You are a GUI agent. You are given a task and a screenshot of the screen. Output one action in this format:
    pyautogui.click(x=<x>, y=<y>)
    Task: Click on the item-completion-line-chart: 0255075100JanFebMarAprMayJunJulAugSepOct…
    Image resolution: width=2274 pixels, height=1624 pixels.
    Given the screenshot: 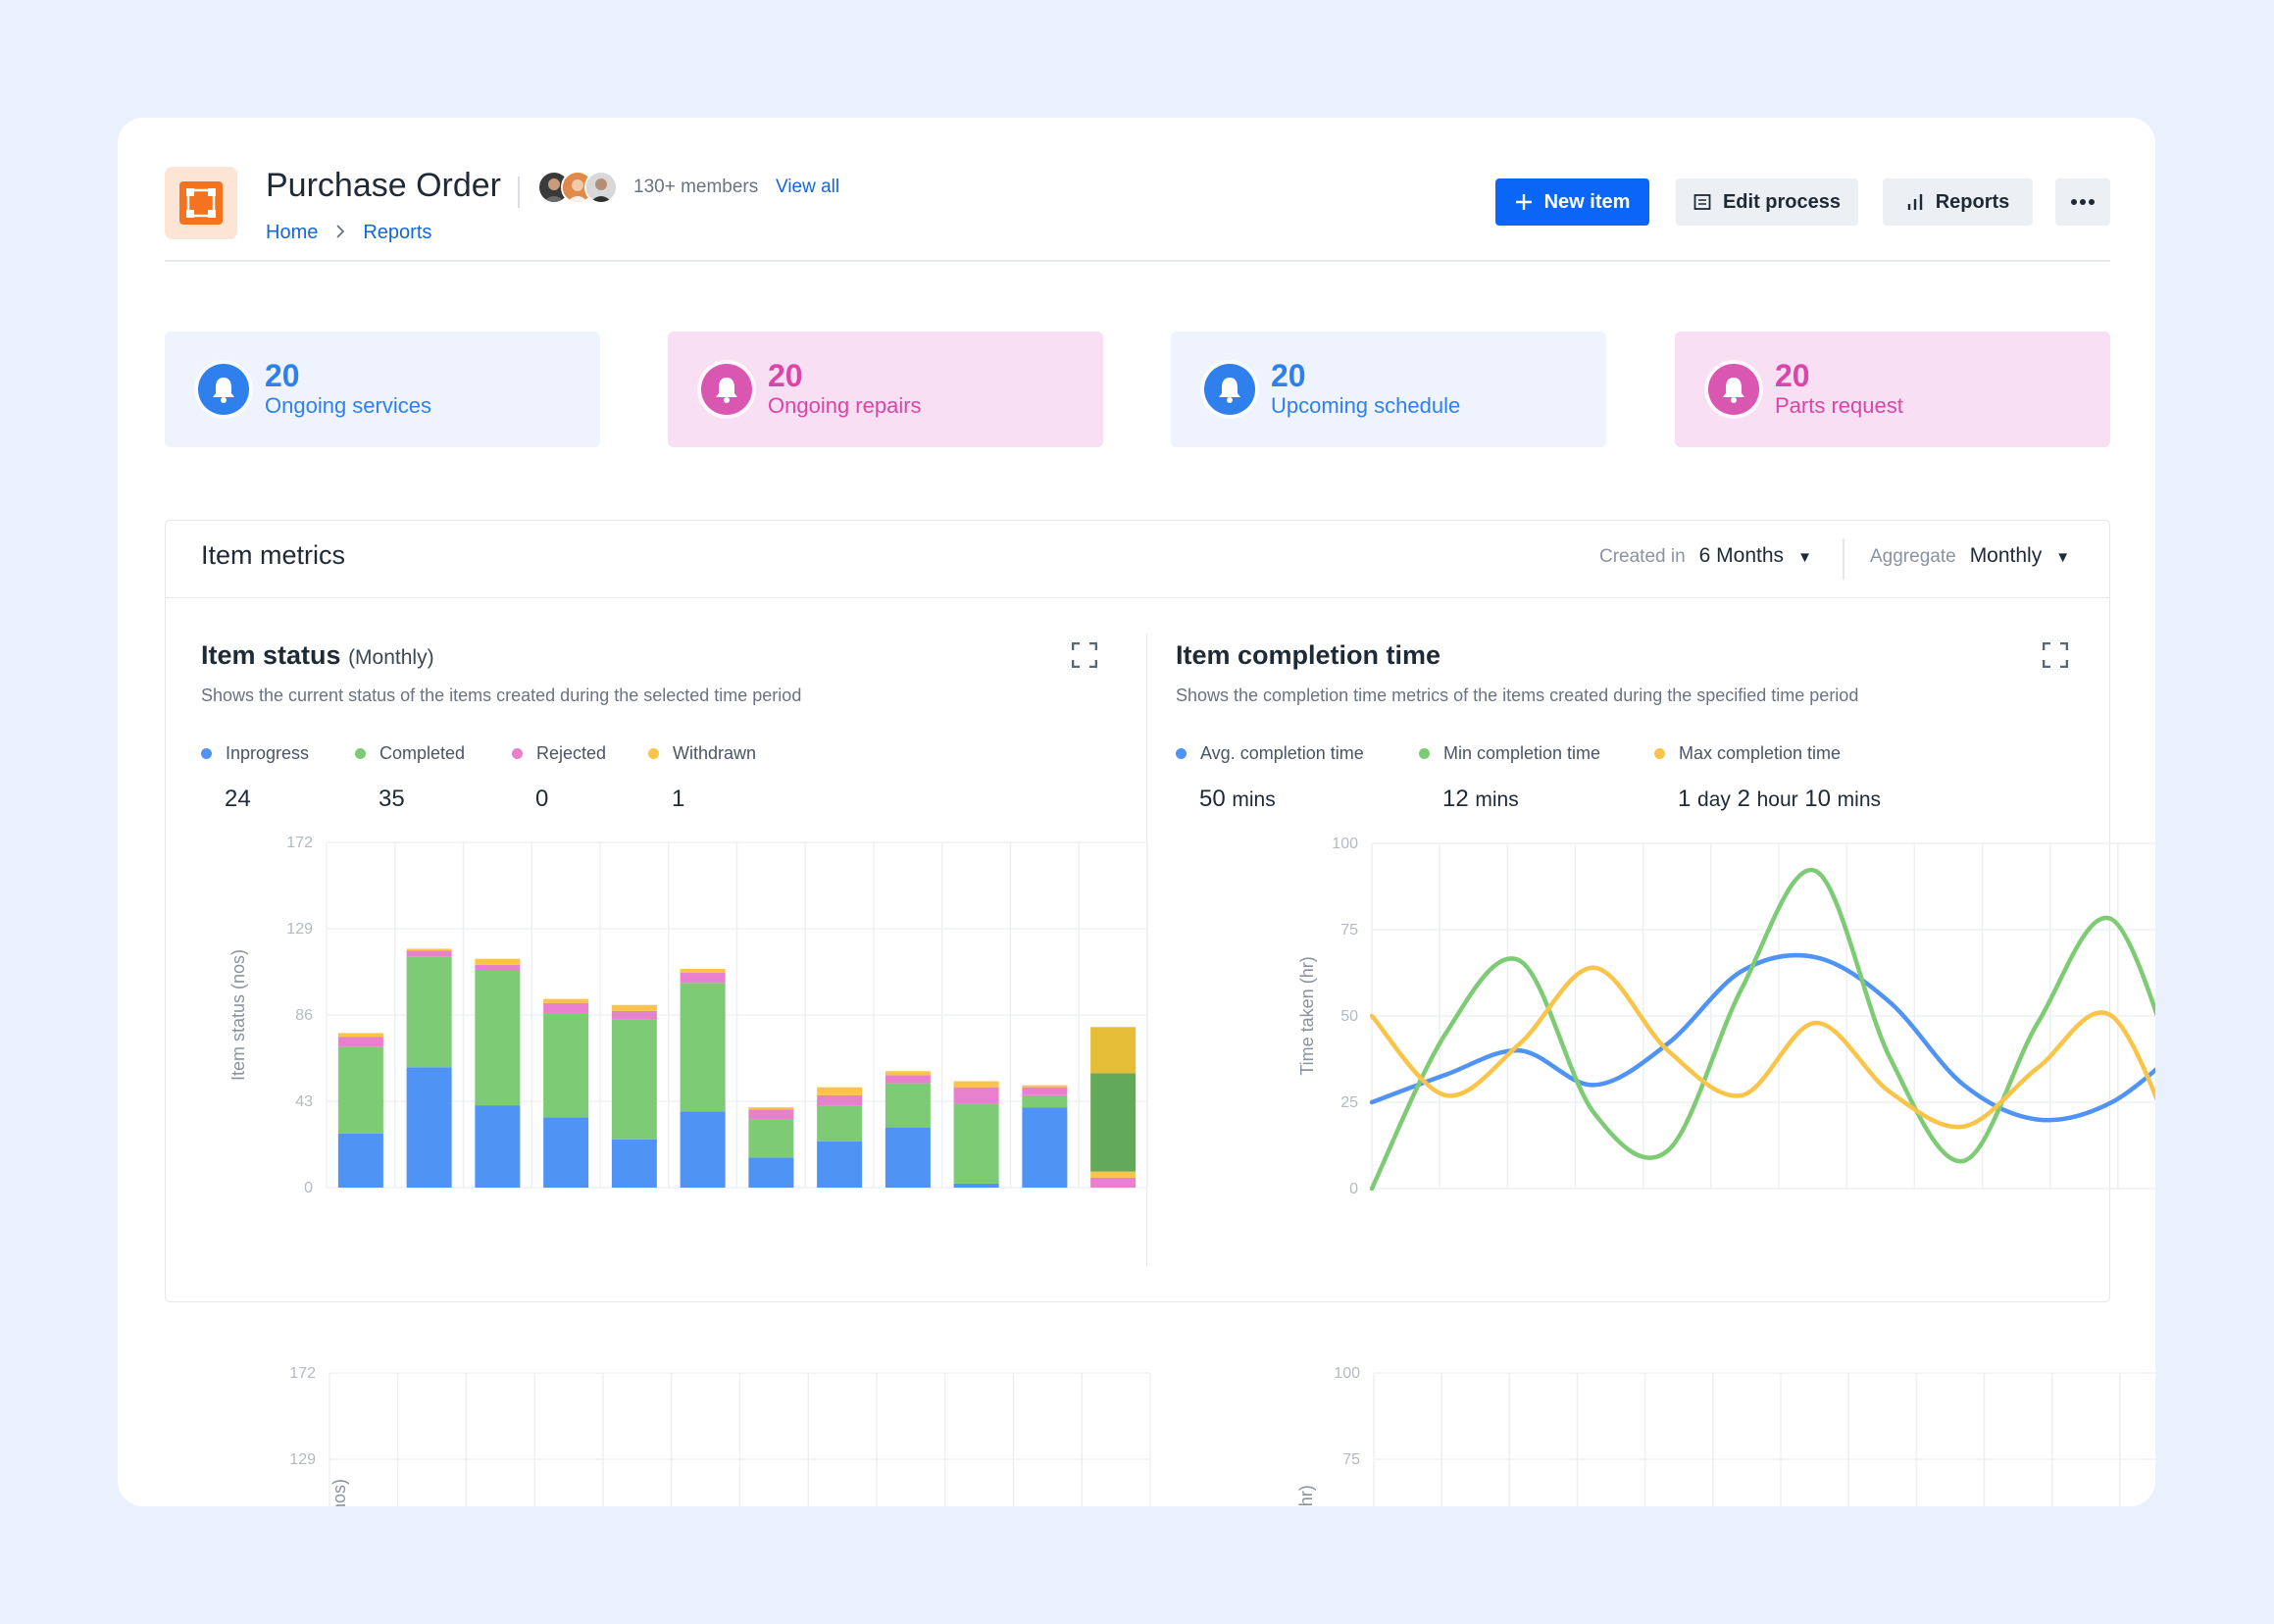 What is the action you would take?
    pyautogui.click(x=1726, y=1016)
    